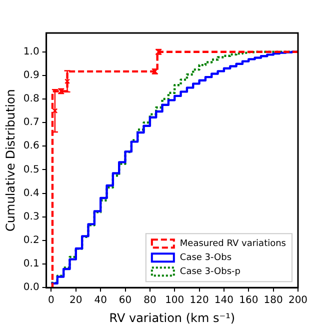 This screenshot has width=332, height=332. What do you see at coordinates (31, 216) in the screenshot?
I see `y-tick-label: 0.3` at bounding box center [31, 216].